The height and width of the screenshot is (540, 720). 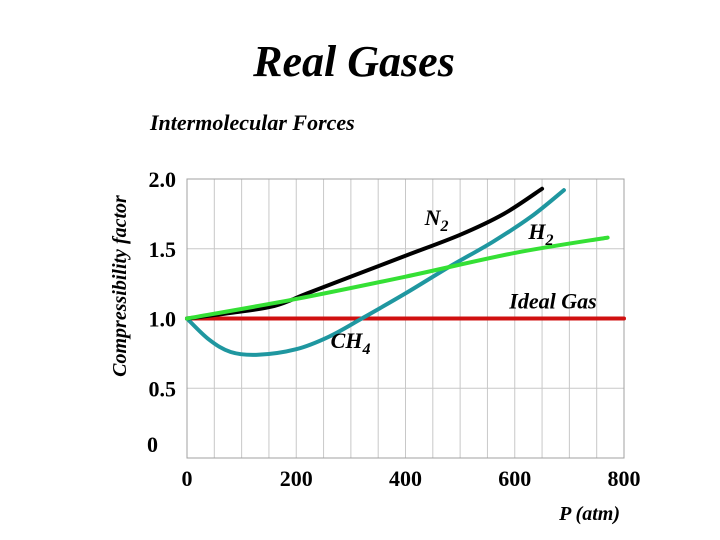 I want to click on series-label-h2: H2, so click(x=540, y=234).